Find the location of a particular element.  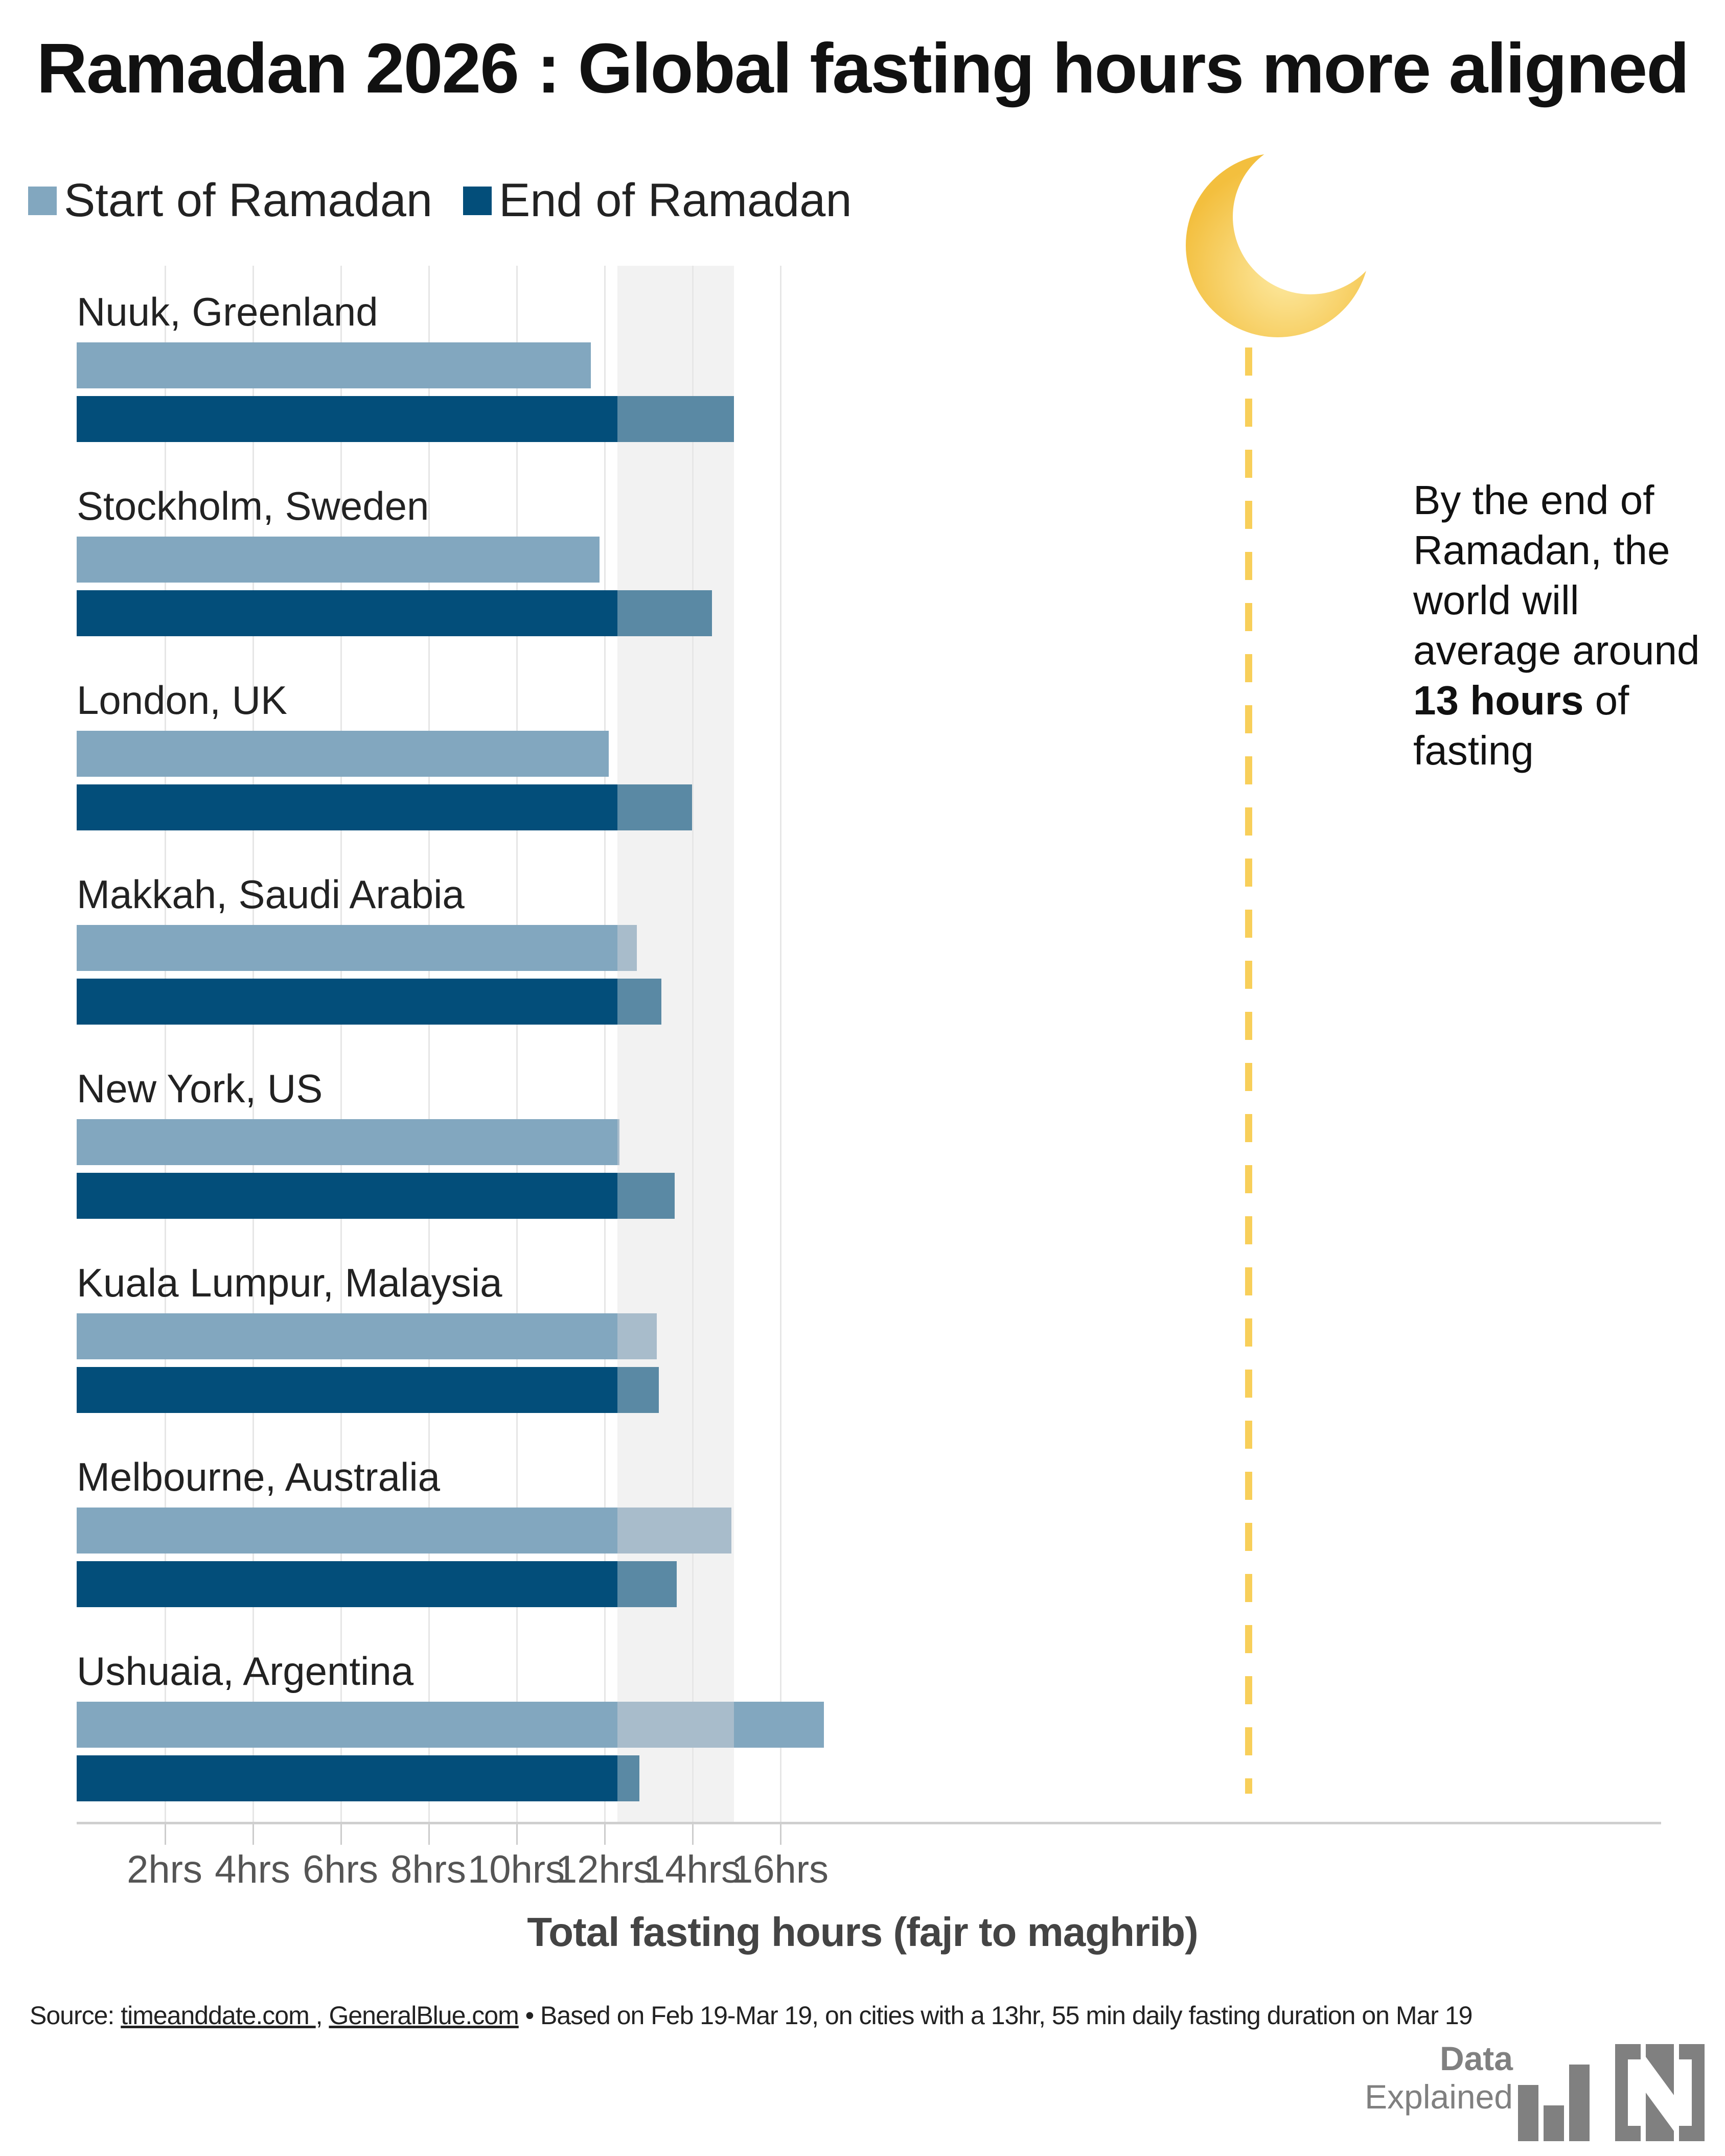

category-label: New York, US is located at coordinates (200, 1088).